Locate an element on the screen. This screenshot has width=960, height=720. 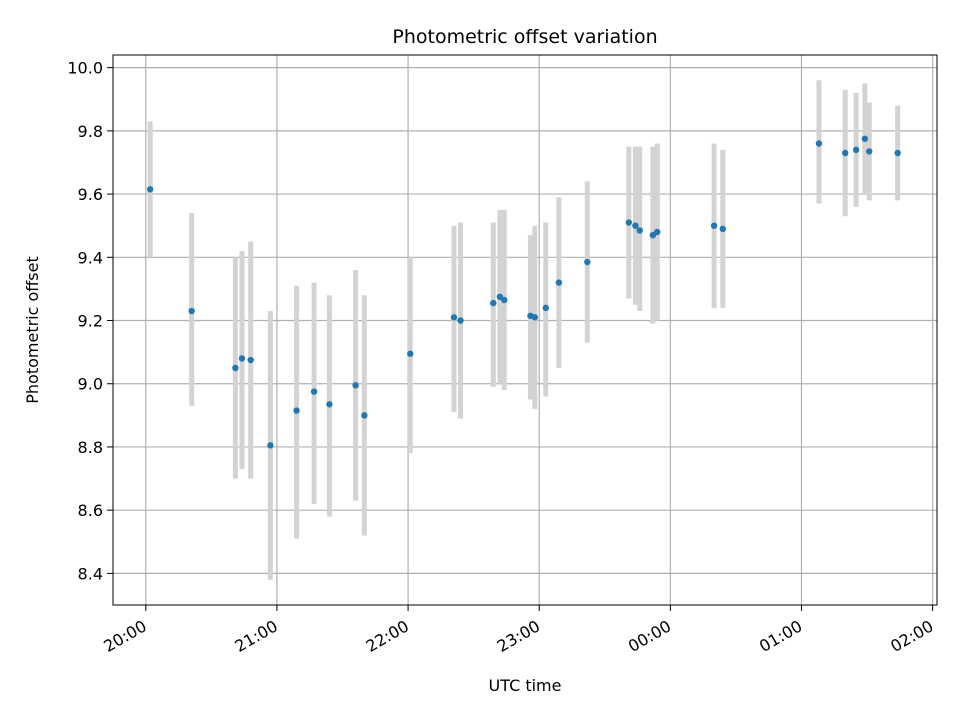
y-tick-label: 9.4 is located at coordinates (90, 257).